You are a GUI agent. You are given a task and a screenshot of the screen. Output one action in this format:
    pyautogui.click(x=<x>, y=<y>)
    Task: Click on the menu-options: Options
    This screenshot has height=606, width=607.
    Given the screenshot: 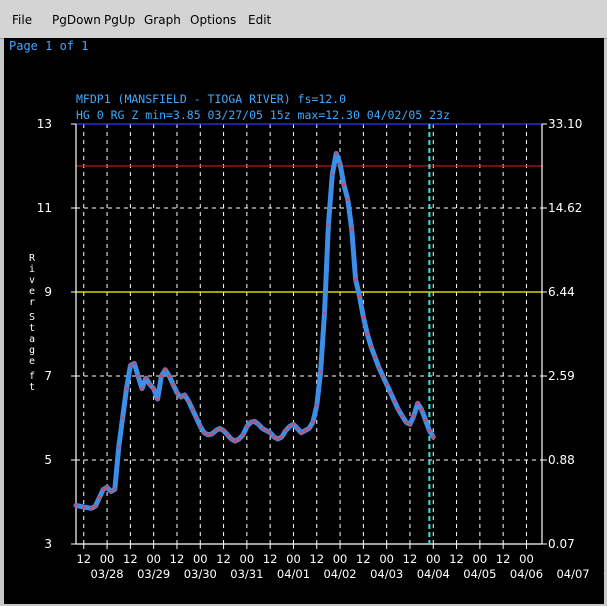 What is the action you would take?
    pyautogui.click(x=213, y=20)
    